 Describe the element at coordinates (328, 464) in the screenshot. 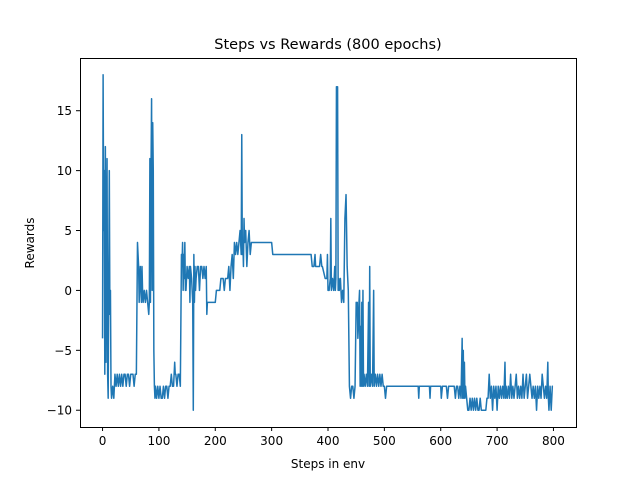

I see `x-axis-label: Steps in env` at that location.